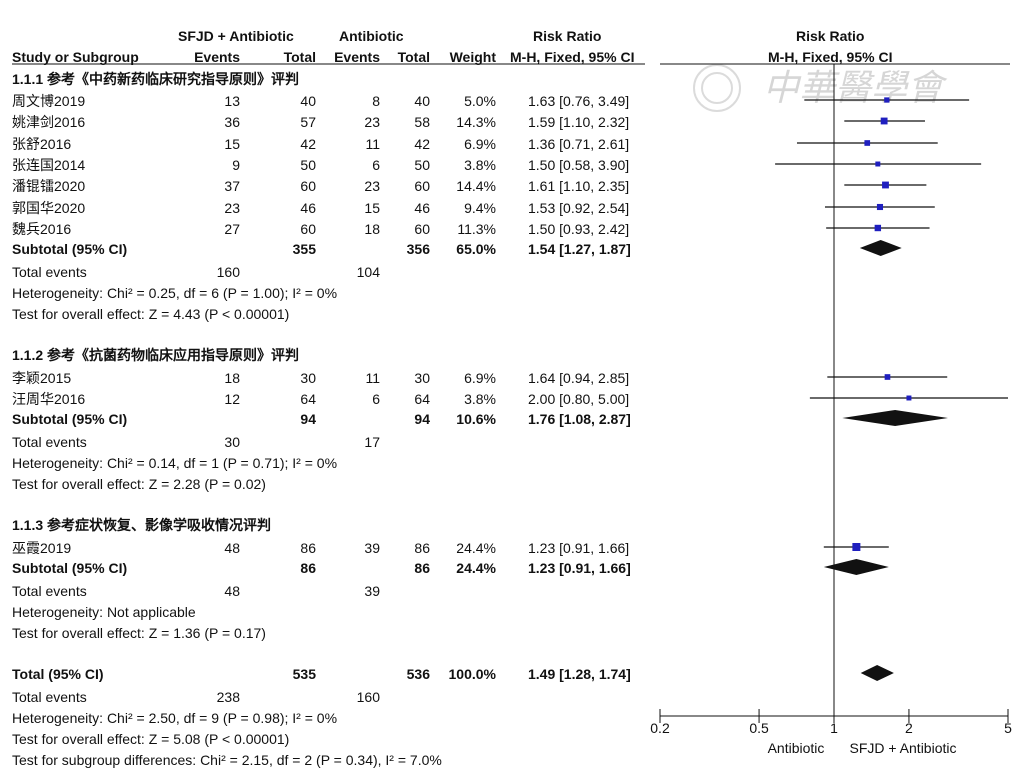 The image size is (1026, 777). Describe the element at coordinates (830, 36) in the screenshot. I see `rr-plot-header: Risk Ratio` at that location.